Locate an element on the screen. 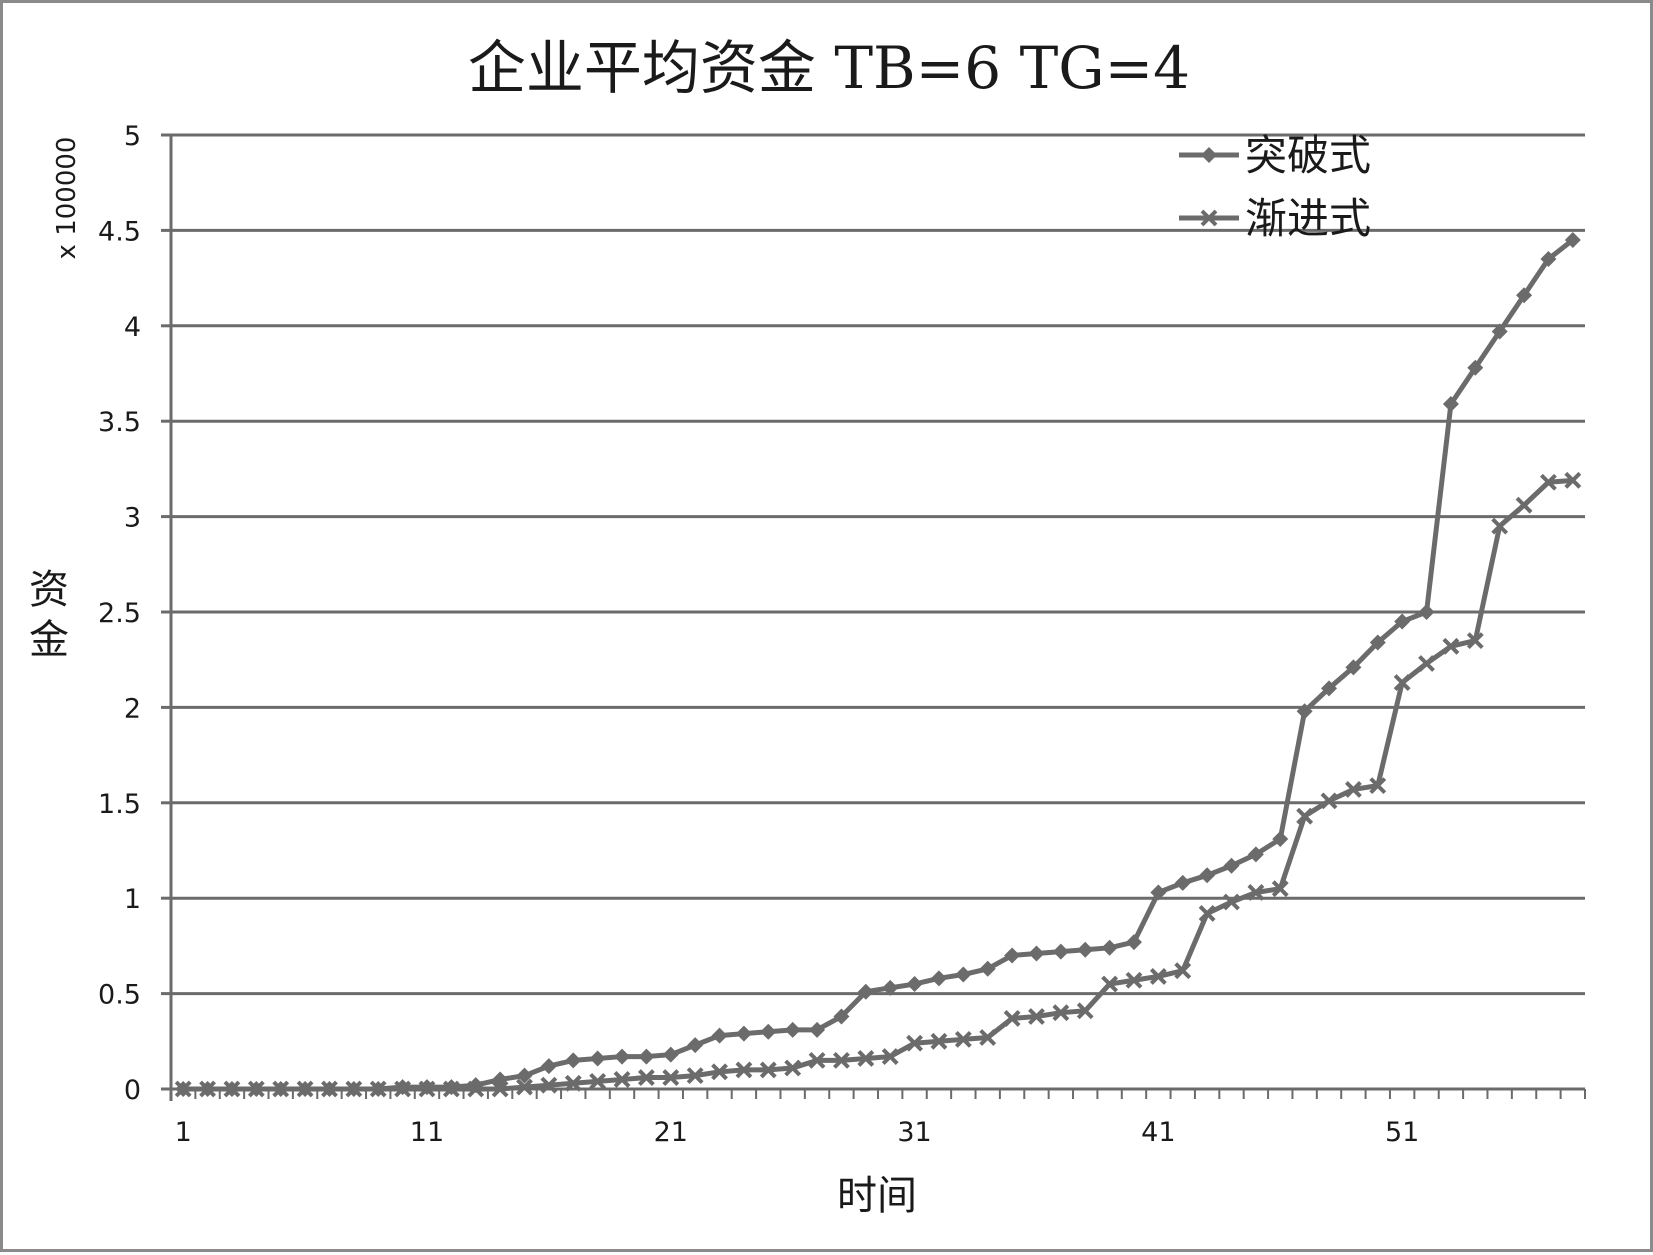 This screenshot has height=1255, width=1653. y-tick-label: 3 is located at coordinates (132, 518).